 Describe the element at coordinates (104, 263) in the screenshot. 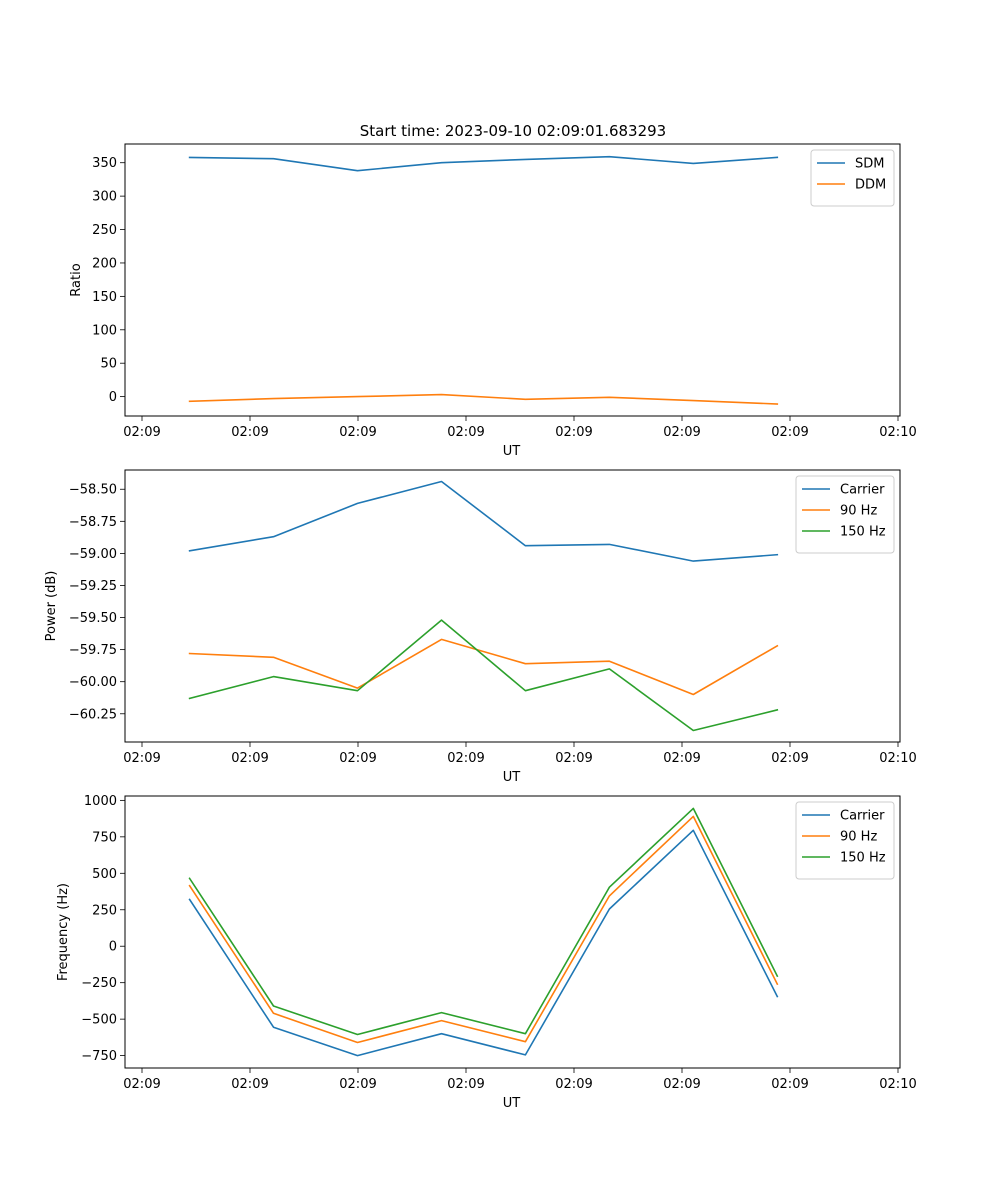

I see `y-tick-label: 200` at that location.